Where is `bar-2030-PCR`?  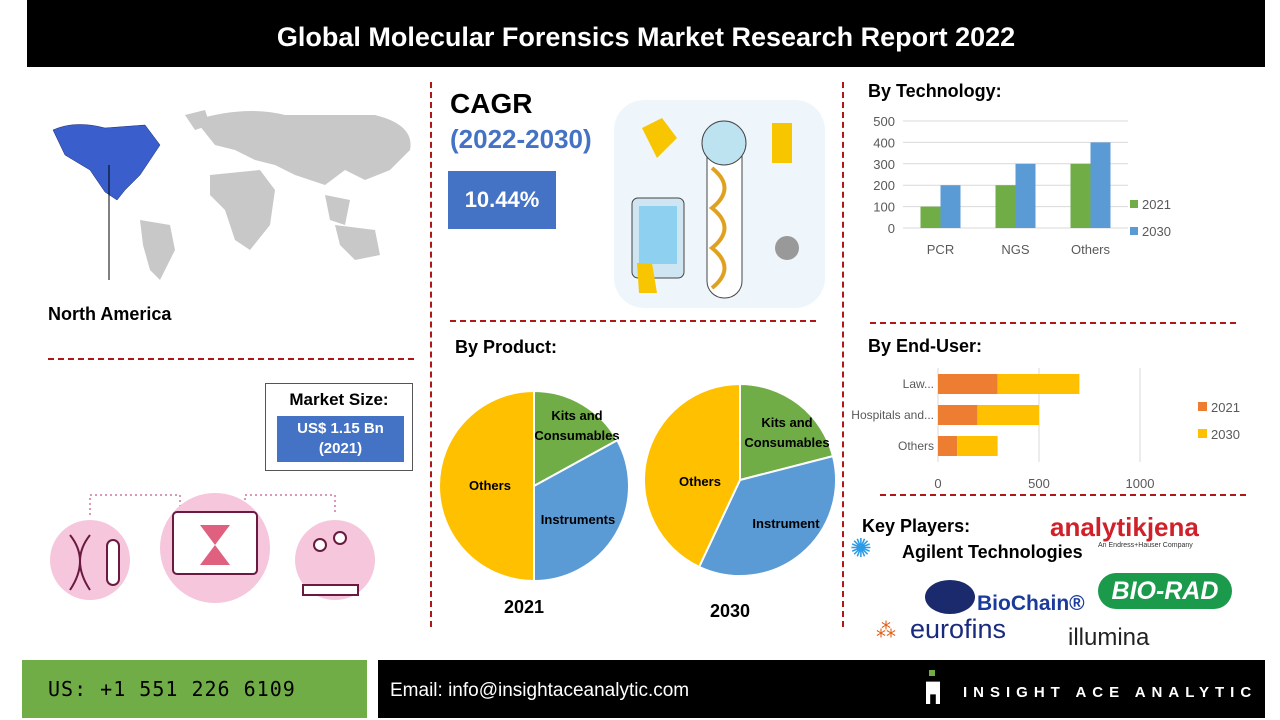 bar-2030-PCR is located at coordinates (950, 206).